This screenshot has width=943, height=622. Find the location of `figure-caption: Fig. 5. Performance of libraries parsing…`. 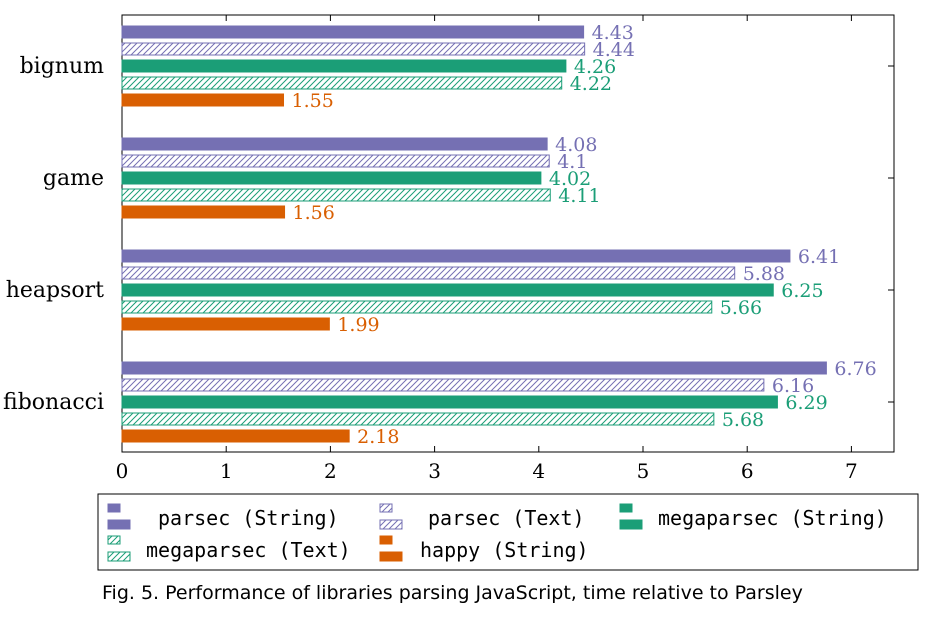

figure-caption: Fig. 5. Performance of libraries parsing… is located at coordinates (452, 593).